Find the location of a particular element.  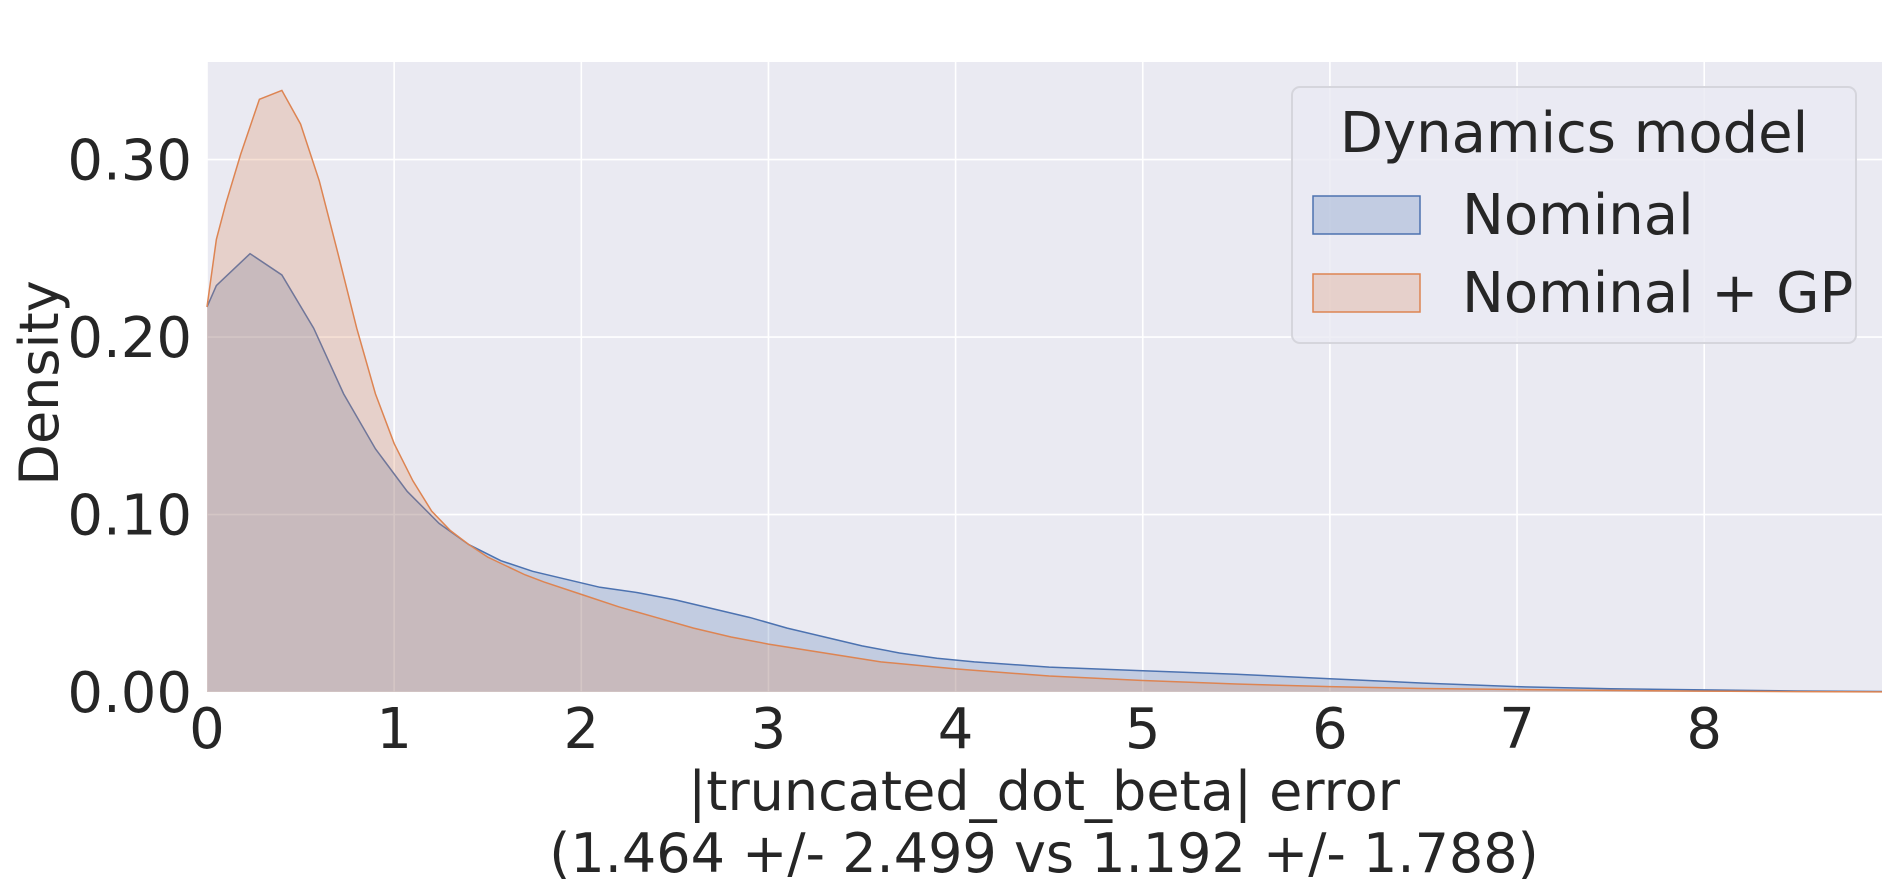

x-tick-label: 6 is located at coordinates (1330, 729).